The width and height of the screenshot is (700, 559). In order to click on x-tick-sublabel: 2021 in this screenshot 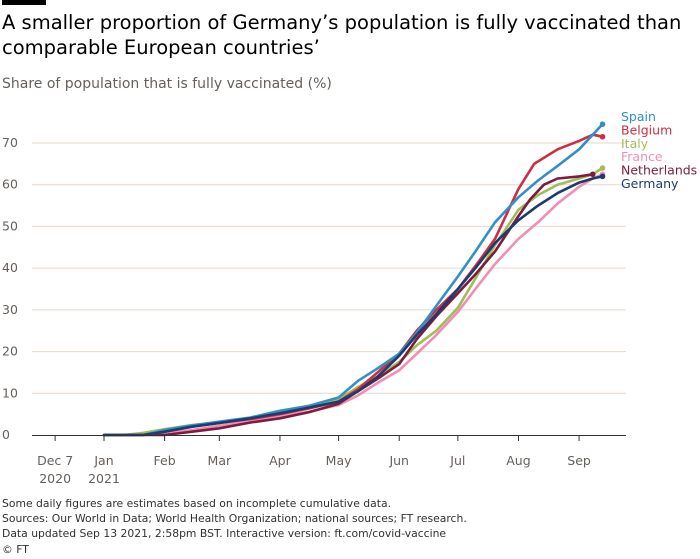, I will do `click(104, 478)`.